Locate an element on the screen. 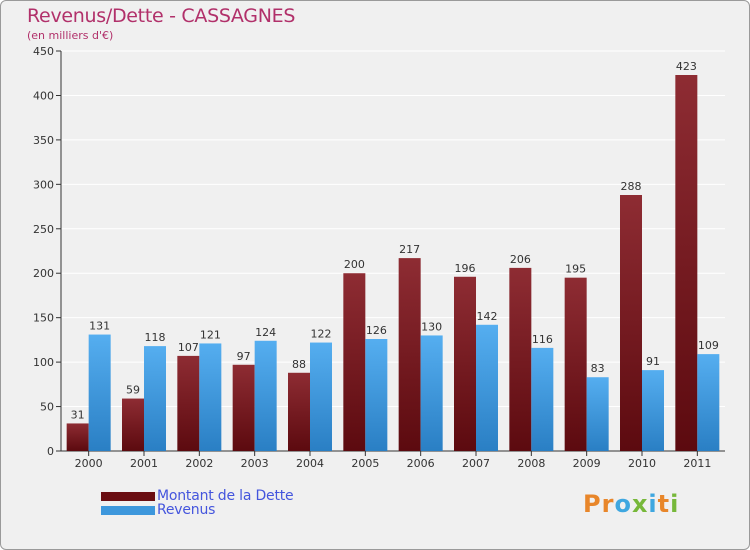 The height and width of the screenshot is (550, 750). data-label-dette: 206 is located at coordinates (520, 259).